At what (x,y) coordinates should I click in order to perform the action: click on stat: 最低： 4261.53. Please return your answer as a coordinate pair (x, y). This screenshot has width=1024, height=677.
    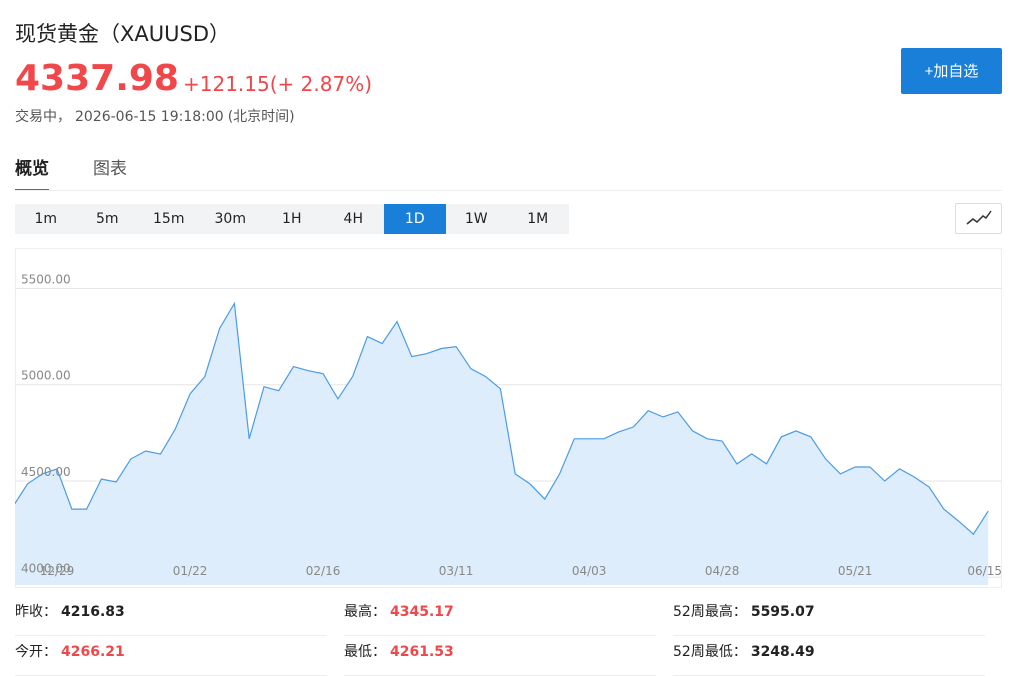
    Looking at the image, I should click on (500, 656).